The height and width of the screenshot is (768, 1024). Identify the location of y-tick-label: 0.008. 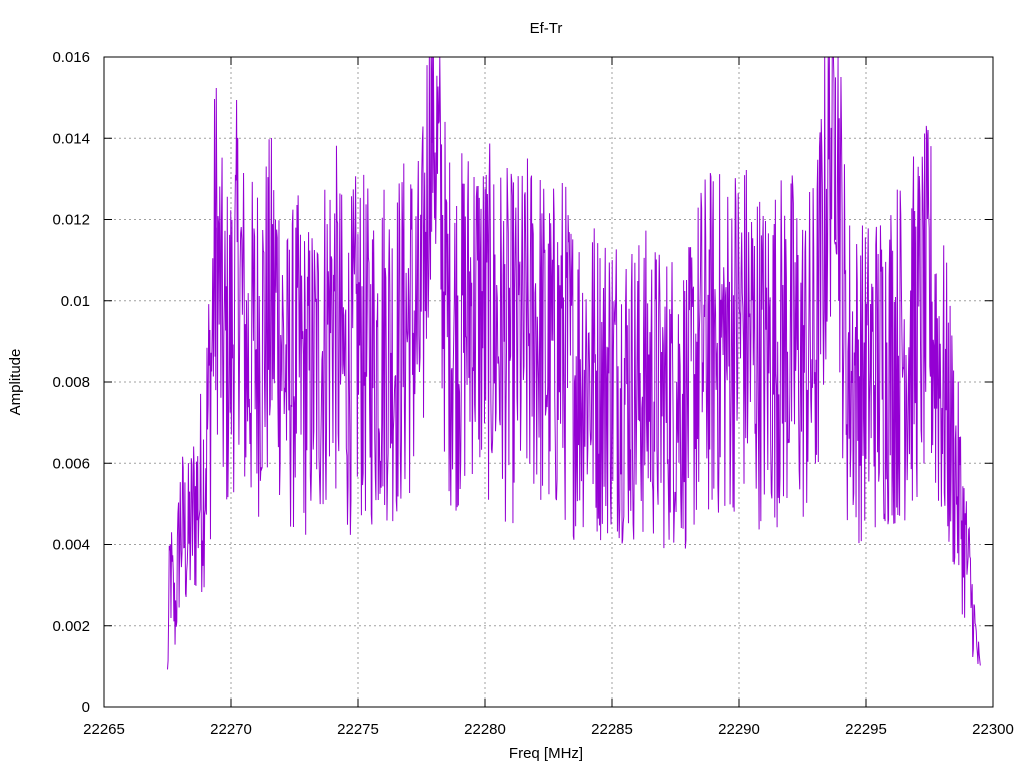
(71, 382).